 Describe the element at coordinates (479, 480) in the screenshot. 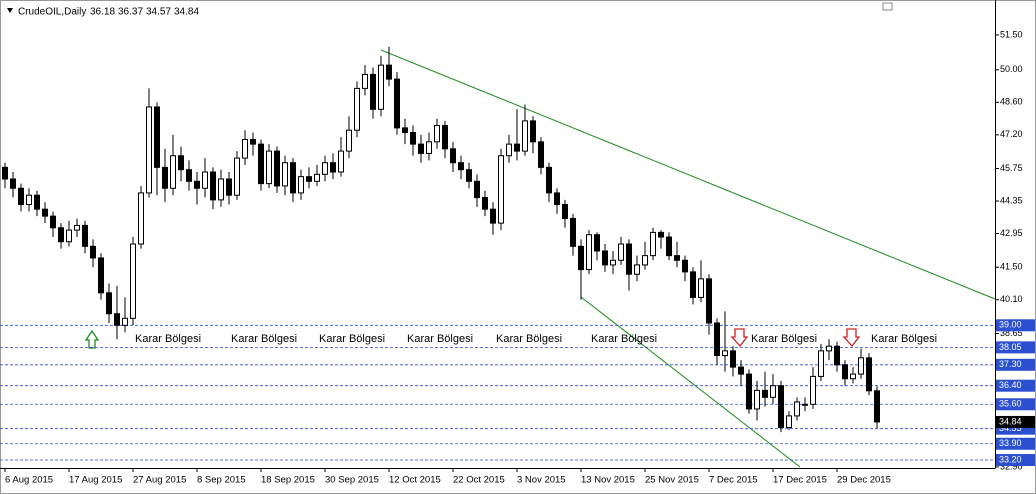

I see `x-tick-label: 22 Oct 2015` at that location.